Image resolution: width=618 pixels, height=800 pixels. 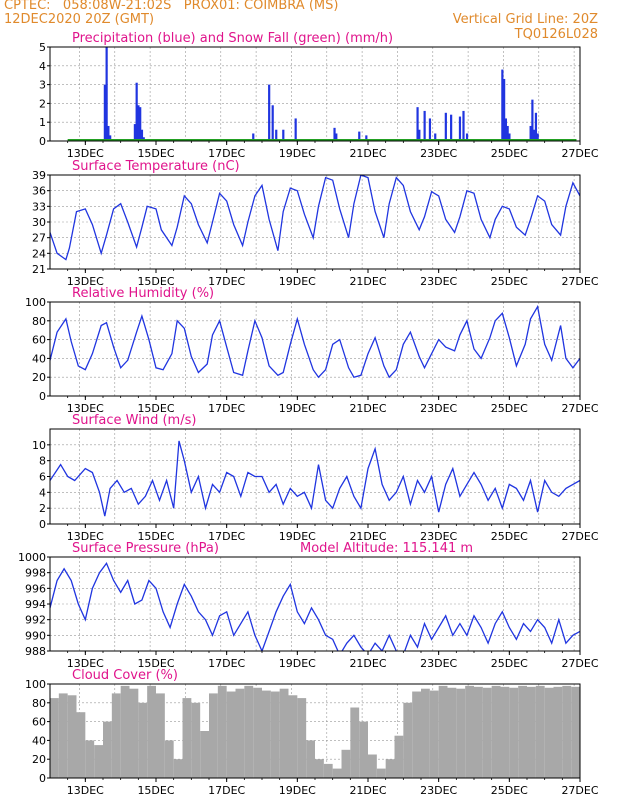 I want to click on panel-title: Surface Temperature (nC), so click(x=156, y=166).